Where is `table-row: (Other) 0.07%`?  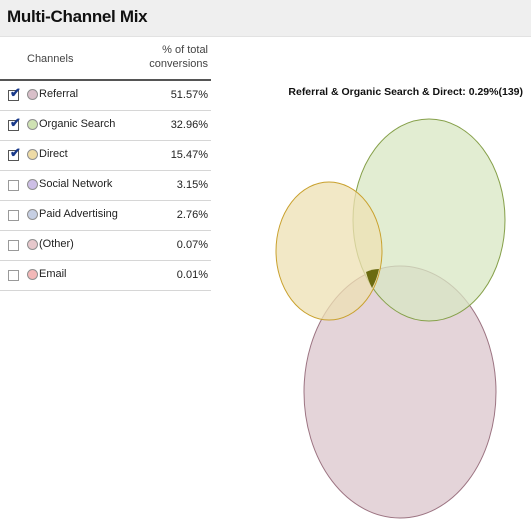 table-row: (Other) 0.07% is located at coordinates (105, 246).